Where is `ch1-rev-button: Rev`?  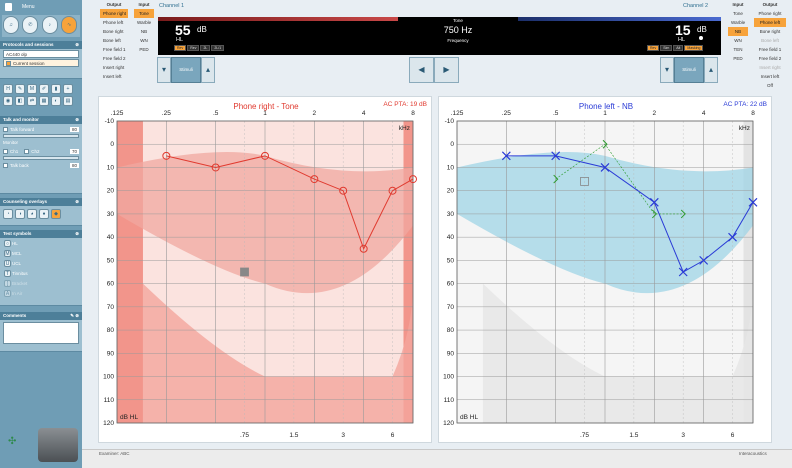
ch1-rev-button: Rev is located at coordinates (180, 48).